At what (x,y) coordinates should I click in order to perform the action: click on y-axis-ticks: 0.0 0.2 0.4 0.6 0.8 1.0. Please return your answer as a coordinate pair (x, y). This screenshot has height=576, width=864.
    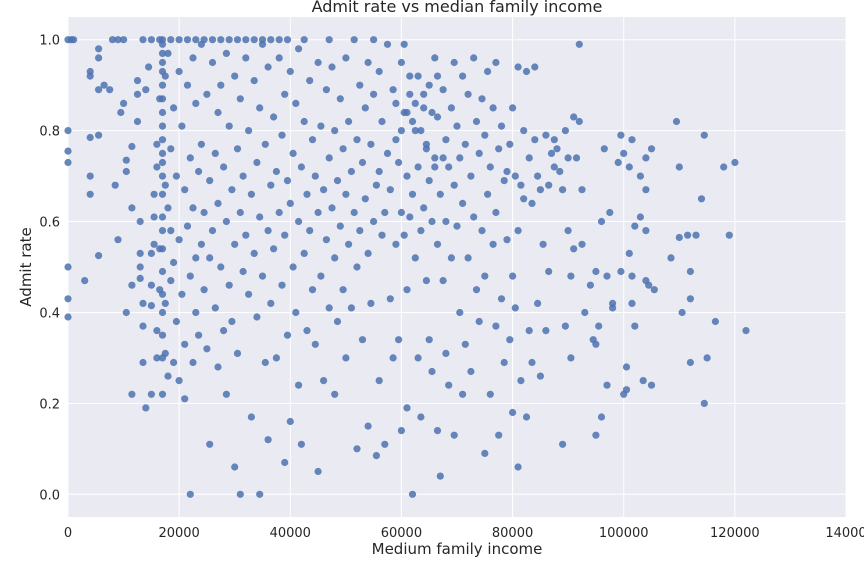
    Looking at the image, I should click on (49, 269).